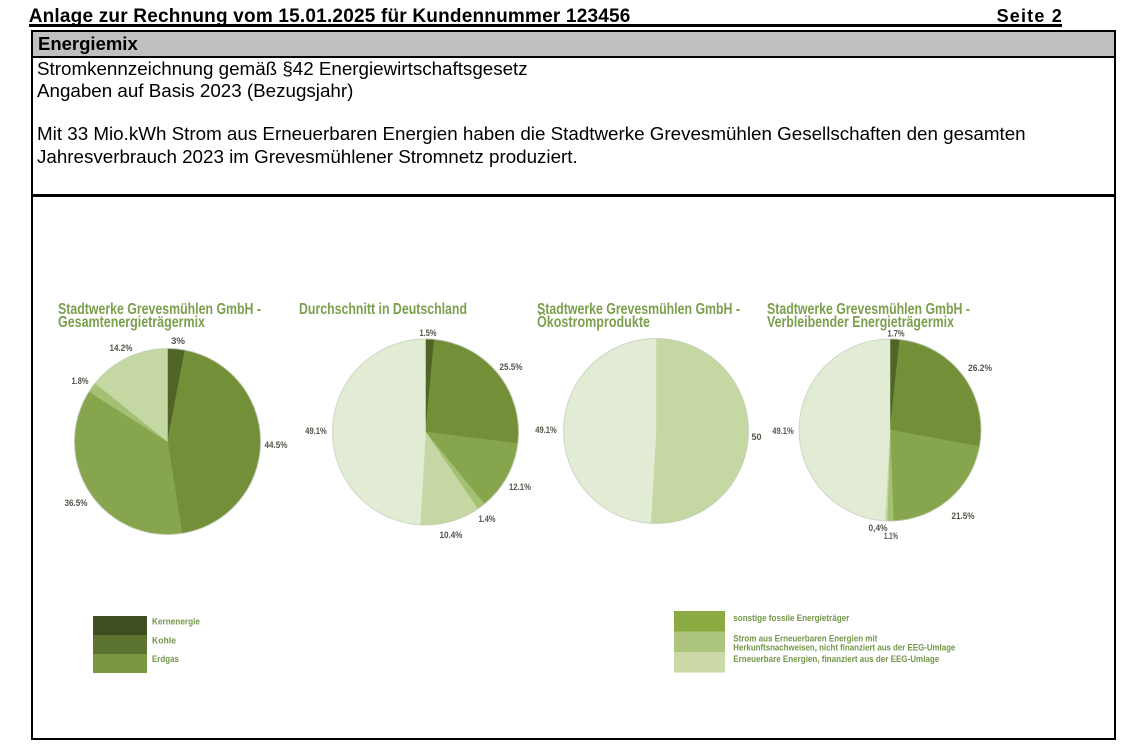  What do you see at coordinates (860, 322) in the screenshot?
I see `svg-text: Verbleibender Energieträgermix` at bounding box center [860, 322].